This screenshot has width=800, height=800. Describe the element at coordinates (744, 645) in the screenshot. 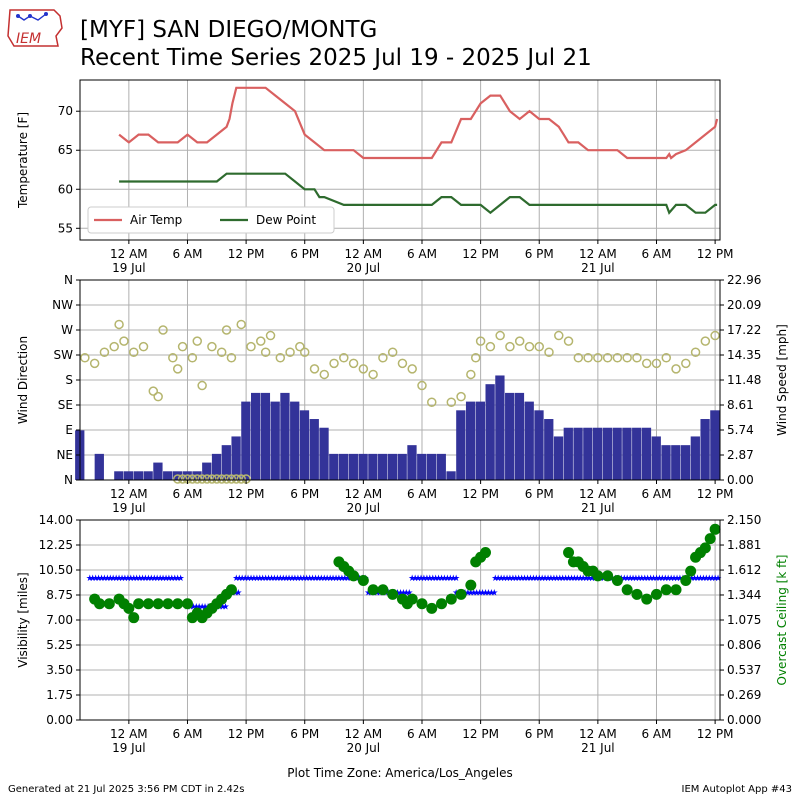

I see `y-right-tick-label: 0.806` at that location.